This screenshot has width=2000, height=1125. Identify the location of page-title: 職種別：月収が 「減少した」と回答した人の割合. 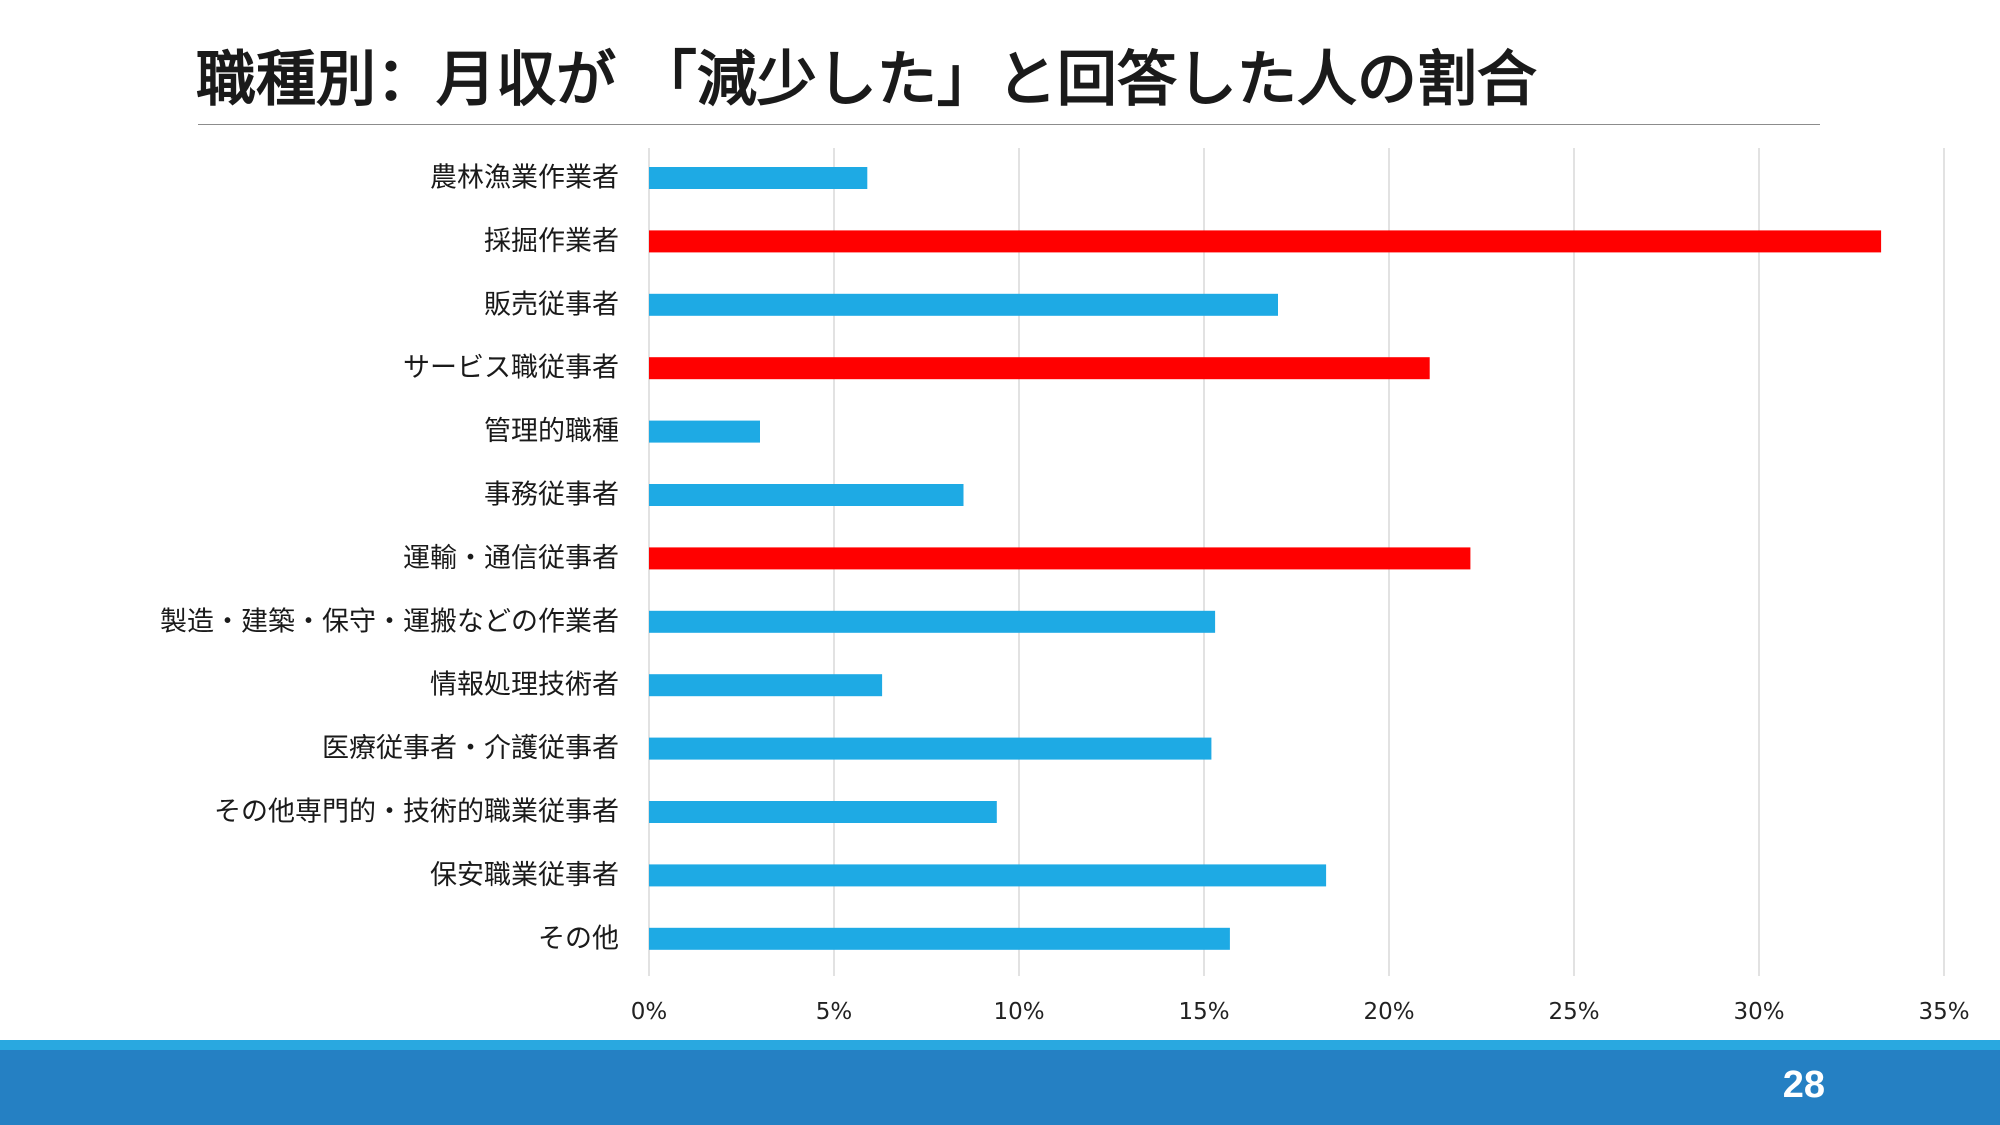
(866, 80).